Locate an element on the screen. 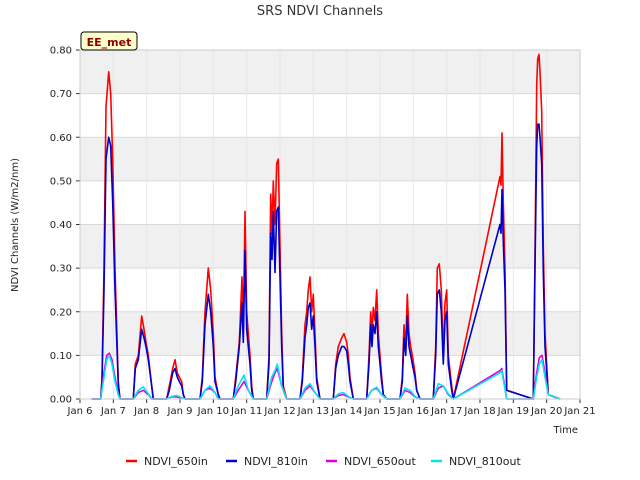 The image size is (640, 480). x-tick-label: Jan 10 is located at coordinates (213, 411).